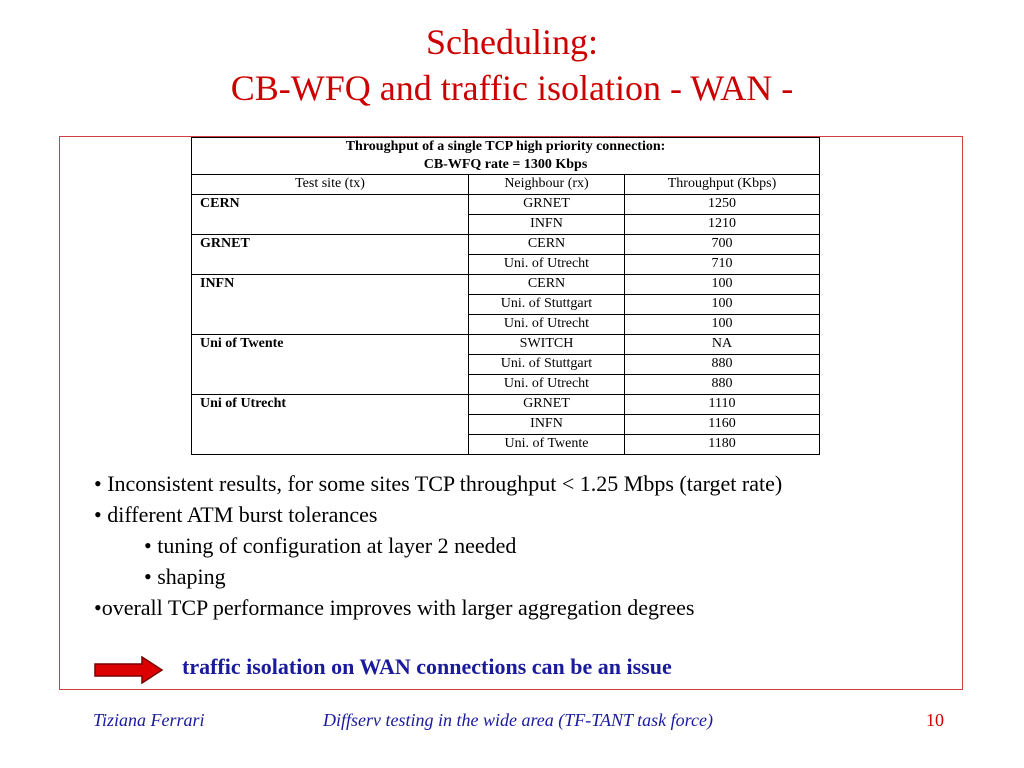 This screenshot has width=1024, height=768. What do you see at coordinates (722, 424) in the screenshot?
I see `throughput-cell: 1160` at bounding box center [722, 424].